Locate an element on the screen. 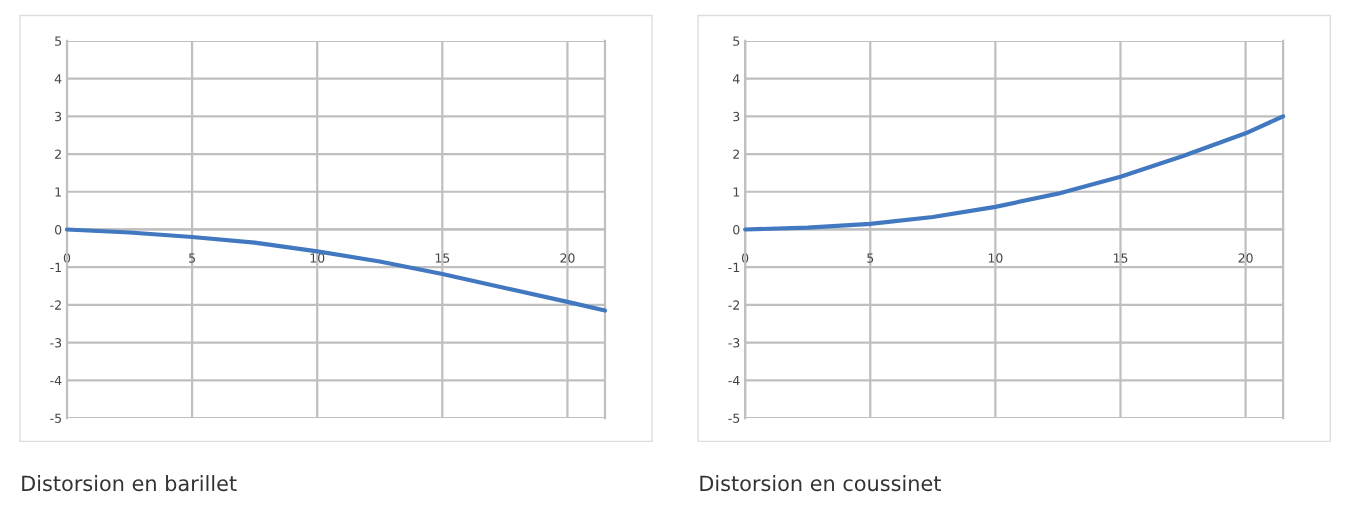  text: Distorsion en coussinet is located at coordinates (820, 483).